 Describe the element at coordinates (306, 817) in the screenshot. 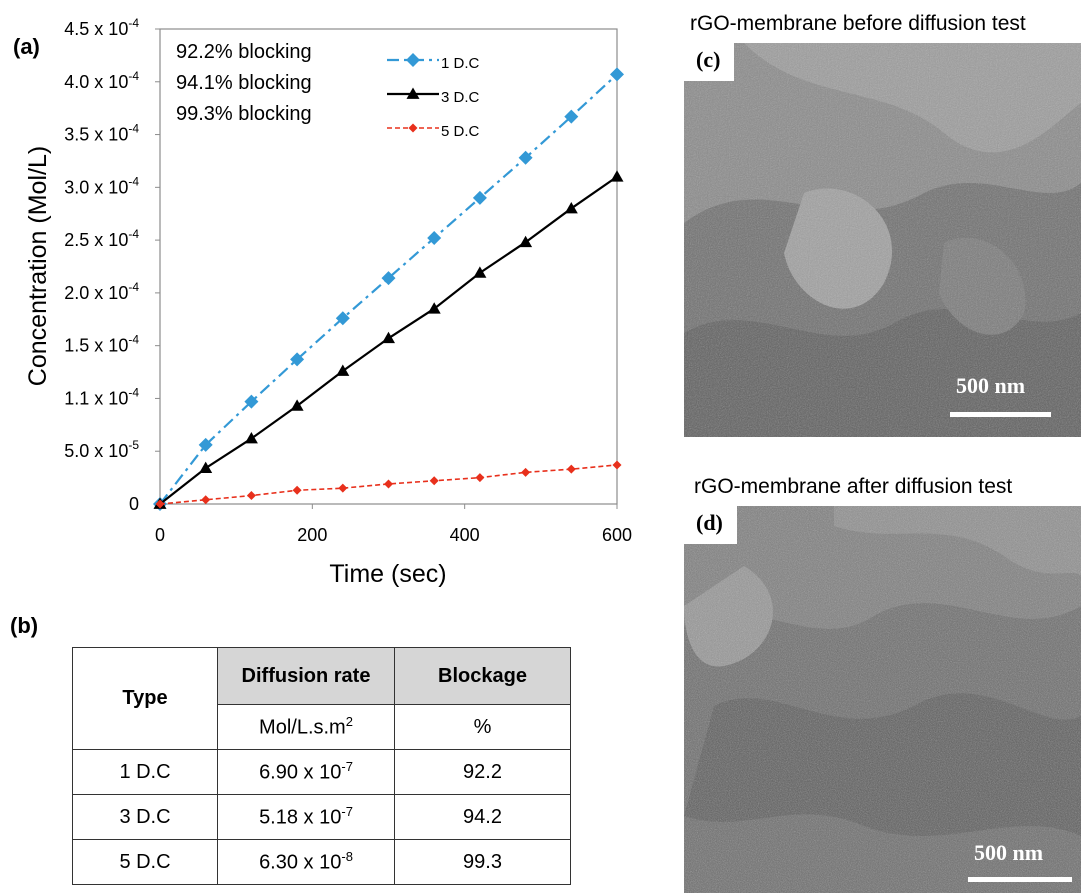

I see `row-rate: 5.18 x 10⁻⁷` at that location.